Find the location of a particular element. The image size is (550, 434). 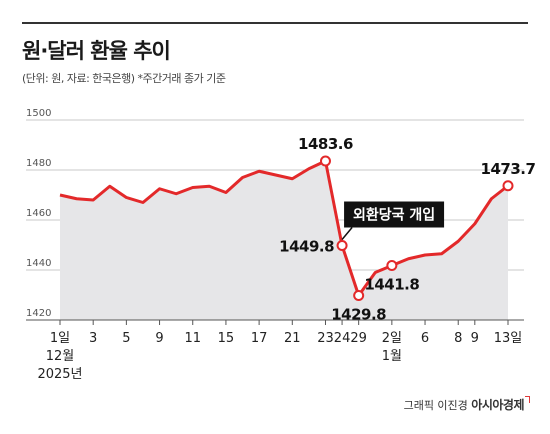

x-tick-label: 6 is located at coordinates (425, 338).